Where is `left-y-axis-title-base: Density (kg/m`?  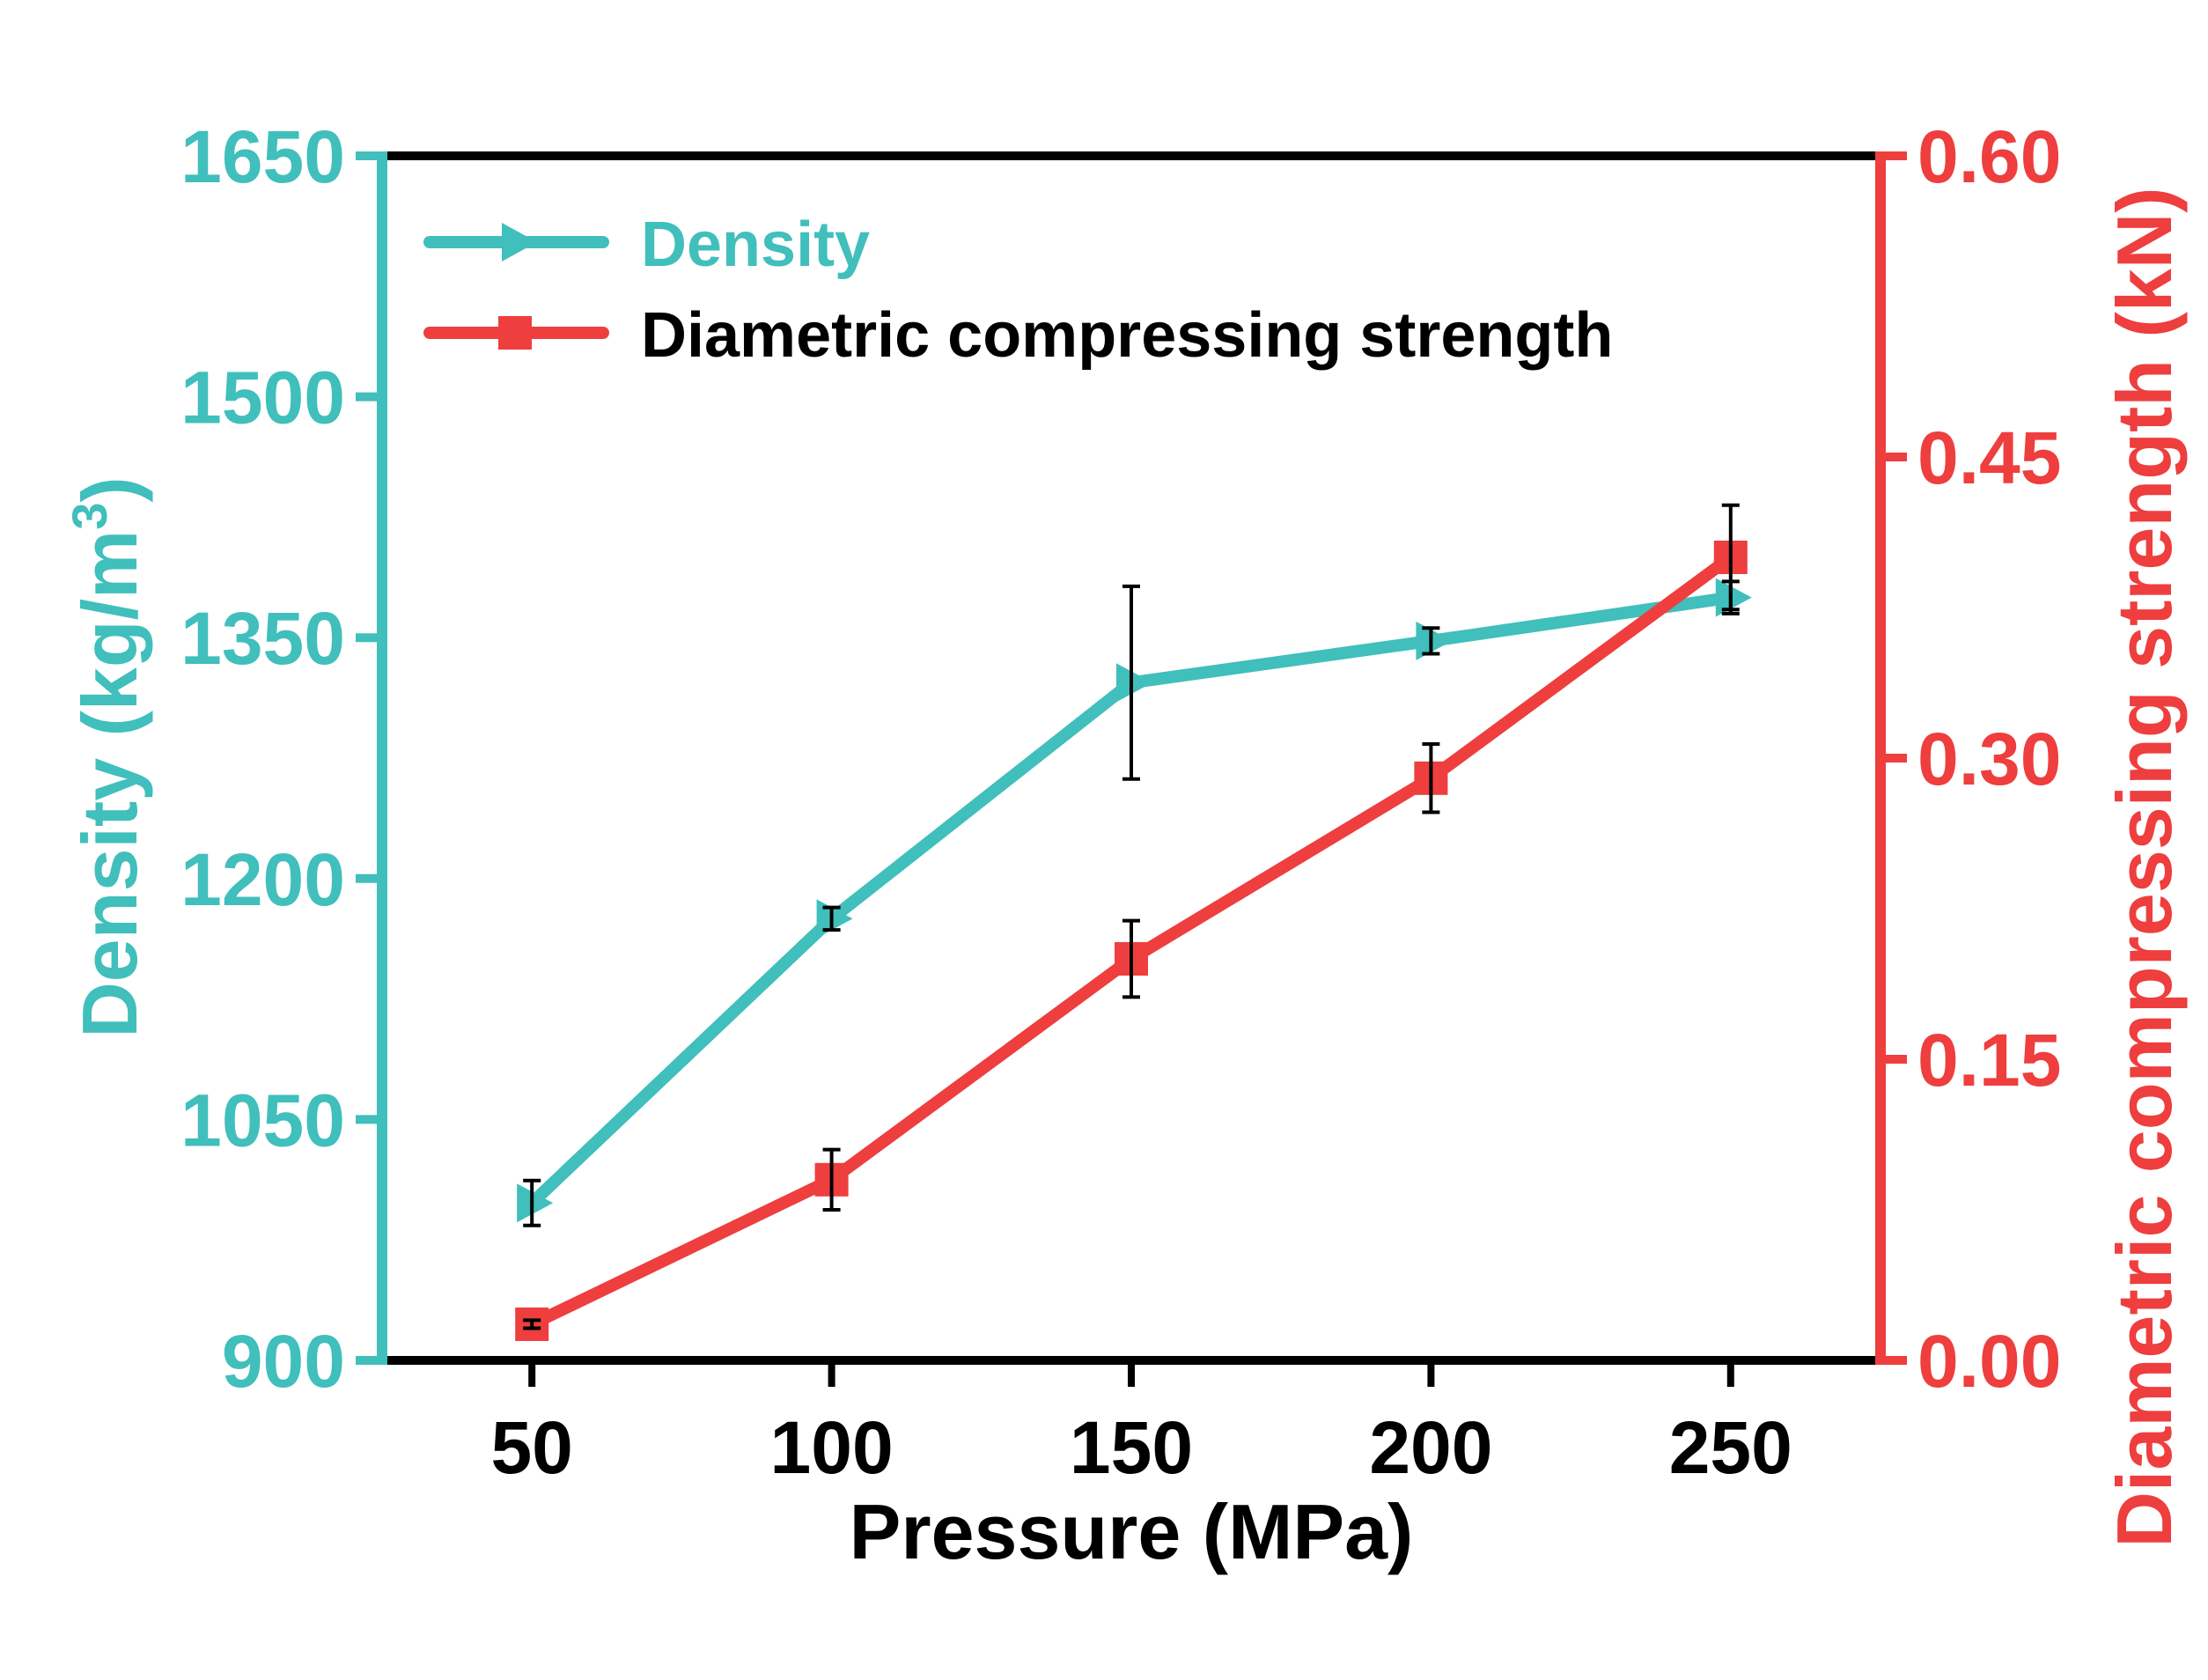 left-y-axis-title-base: Density (kg/m is located at coordinates (110, 784).